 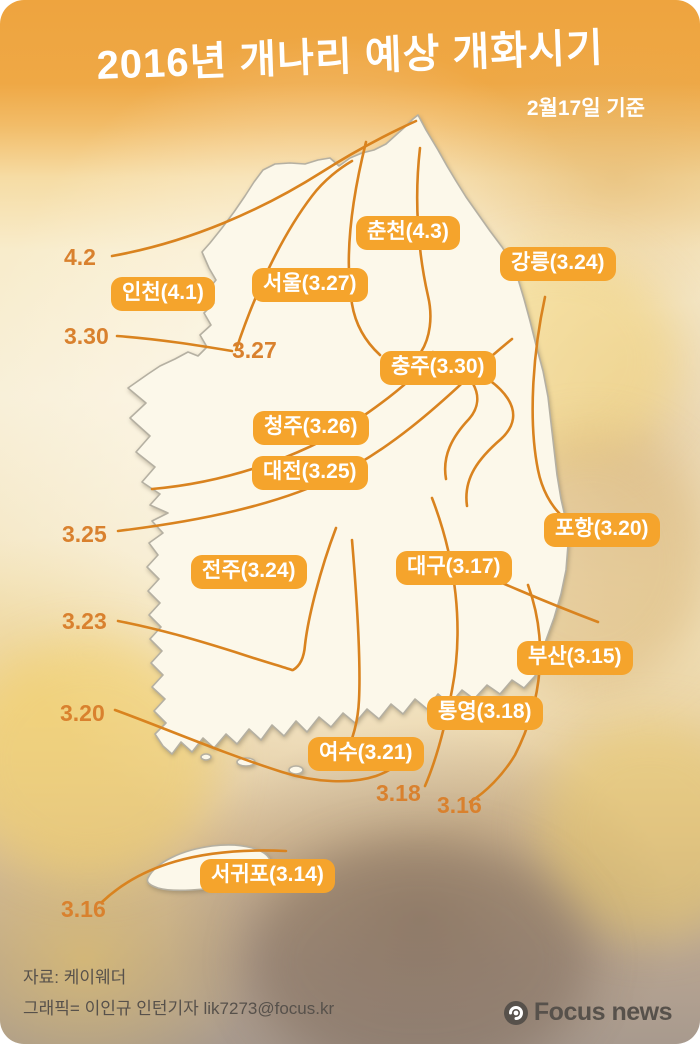 What do you see at coordinates (311, 428) in the screenshot?
I see `city-badge: 청주(3.26)` at bounding box center [311, 428].